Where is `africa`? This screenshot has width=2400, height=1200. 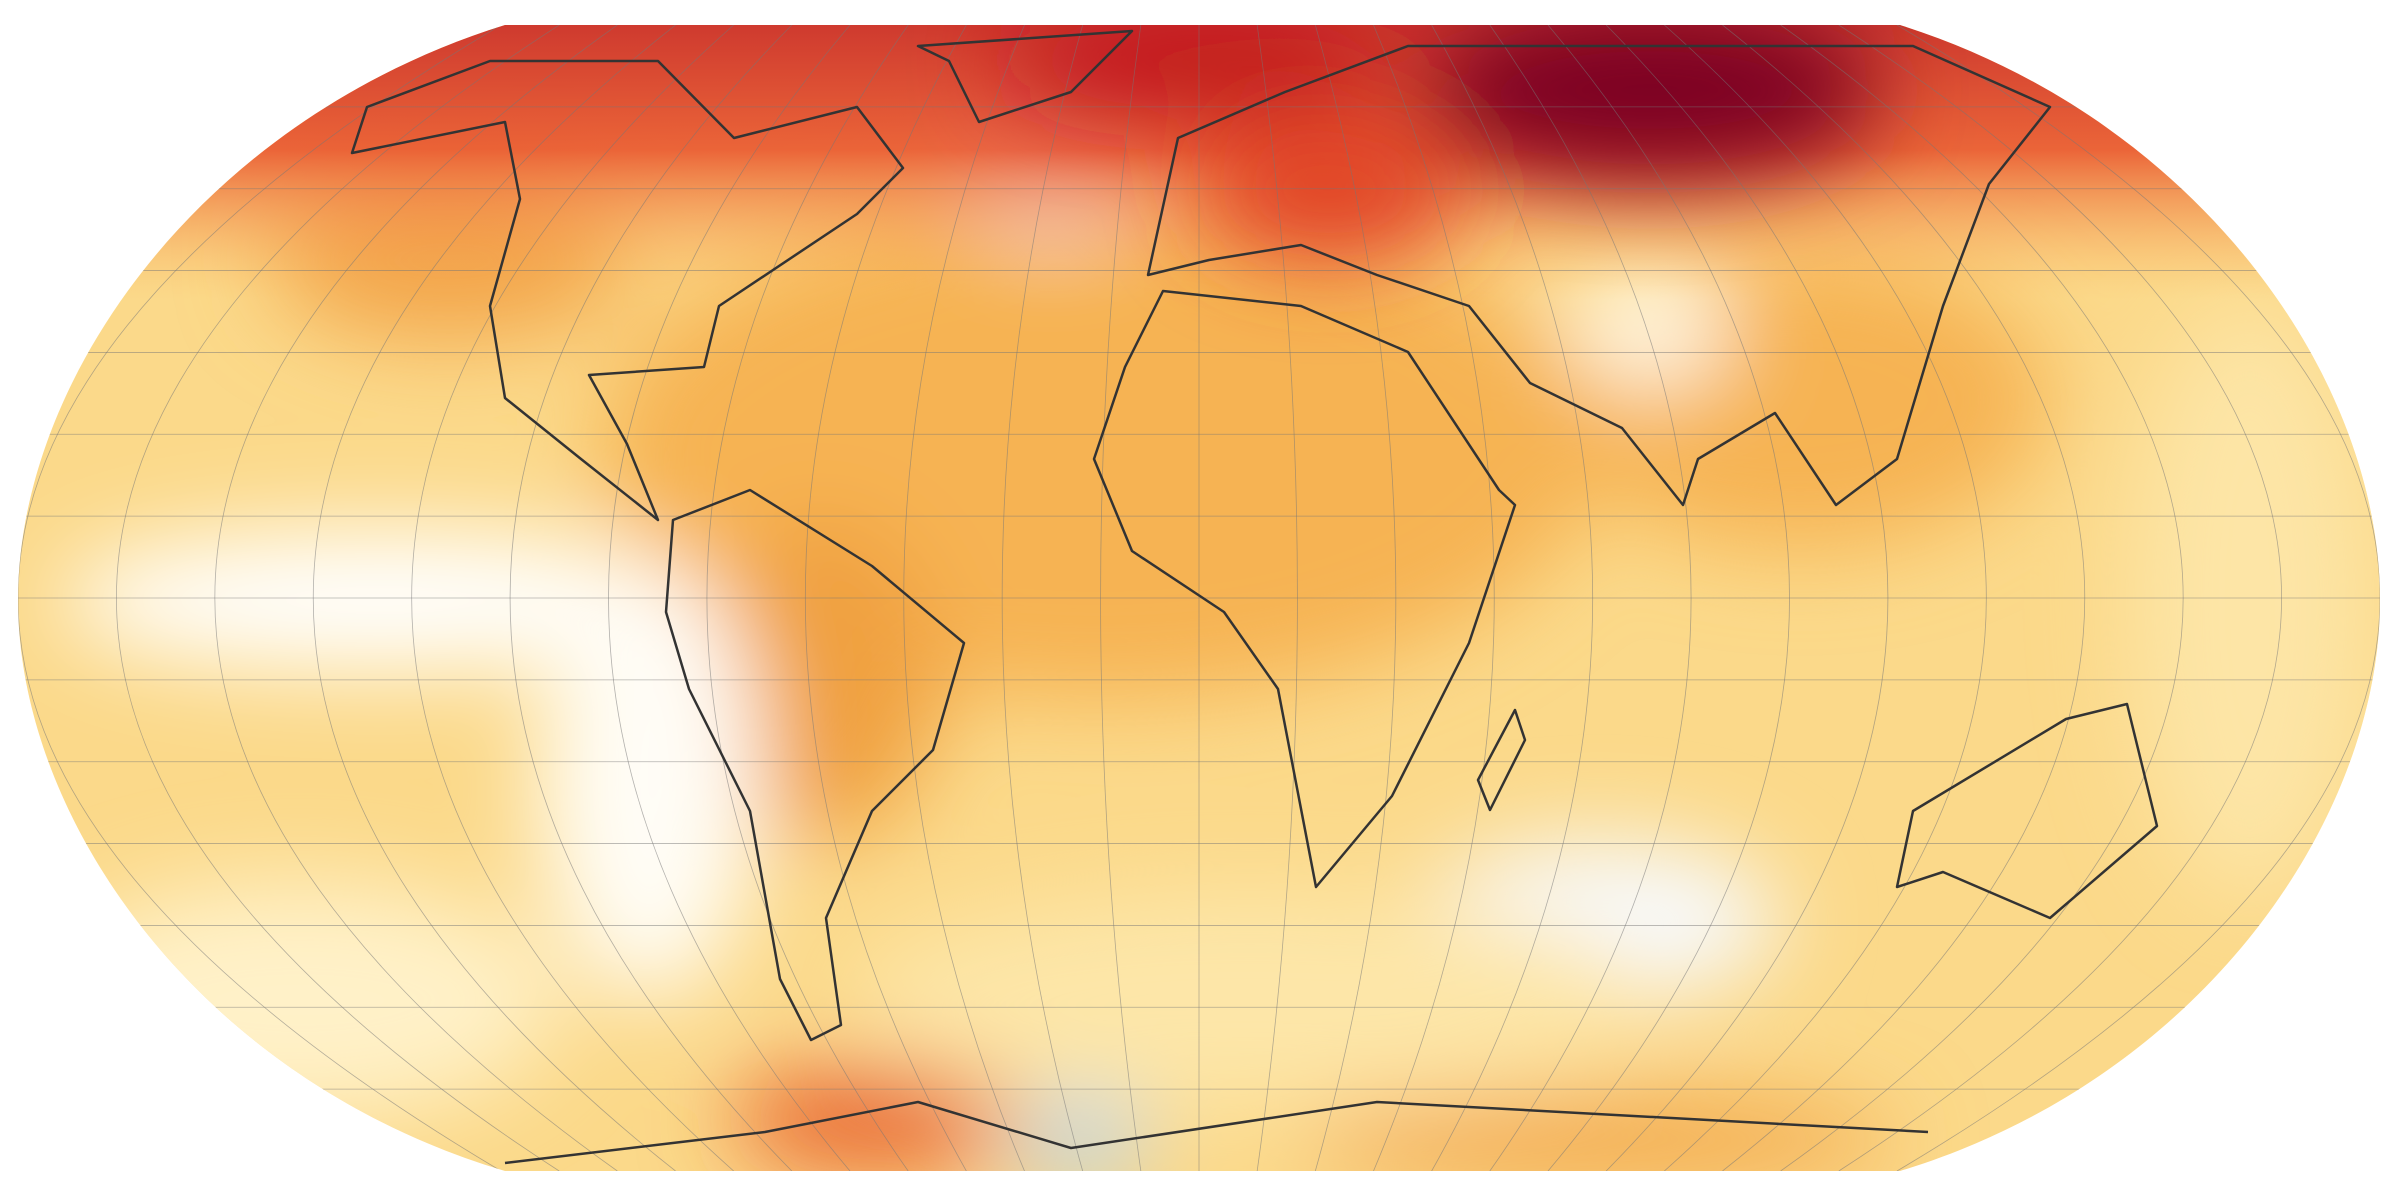
africa is located at coordinates (1304, 589).